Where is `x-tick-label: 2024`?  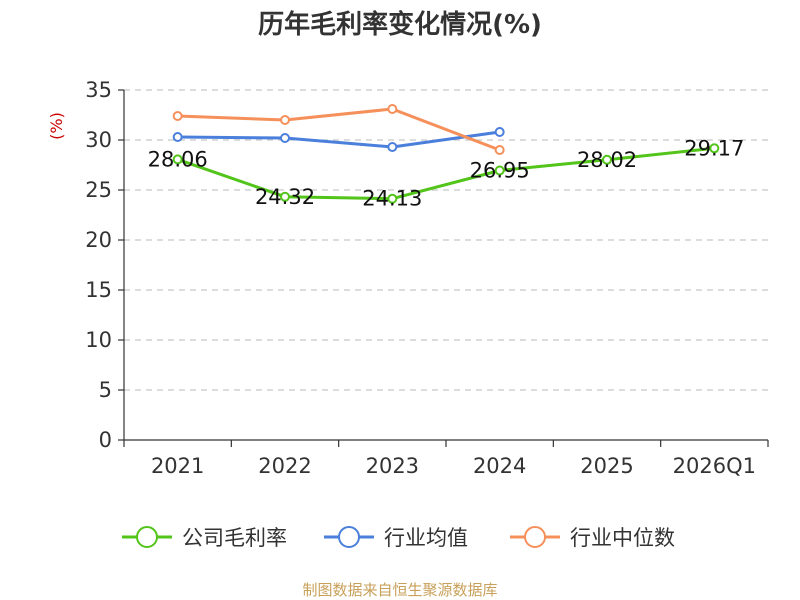
x-tick-label: 2024 is located at coordinates (499, 466).